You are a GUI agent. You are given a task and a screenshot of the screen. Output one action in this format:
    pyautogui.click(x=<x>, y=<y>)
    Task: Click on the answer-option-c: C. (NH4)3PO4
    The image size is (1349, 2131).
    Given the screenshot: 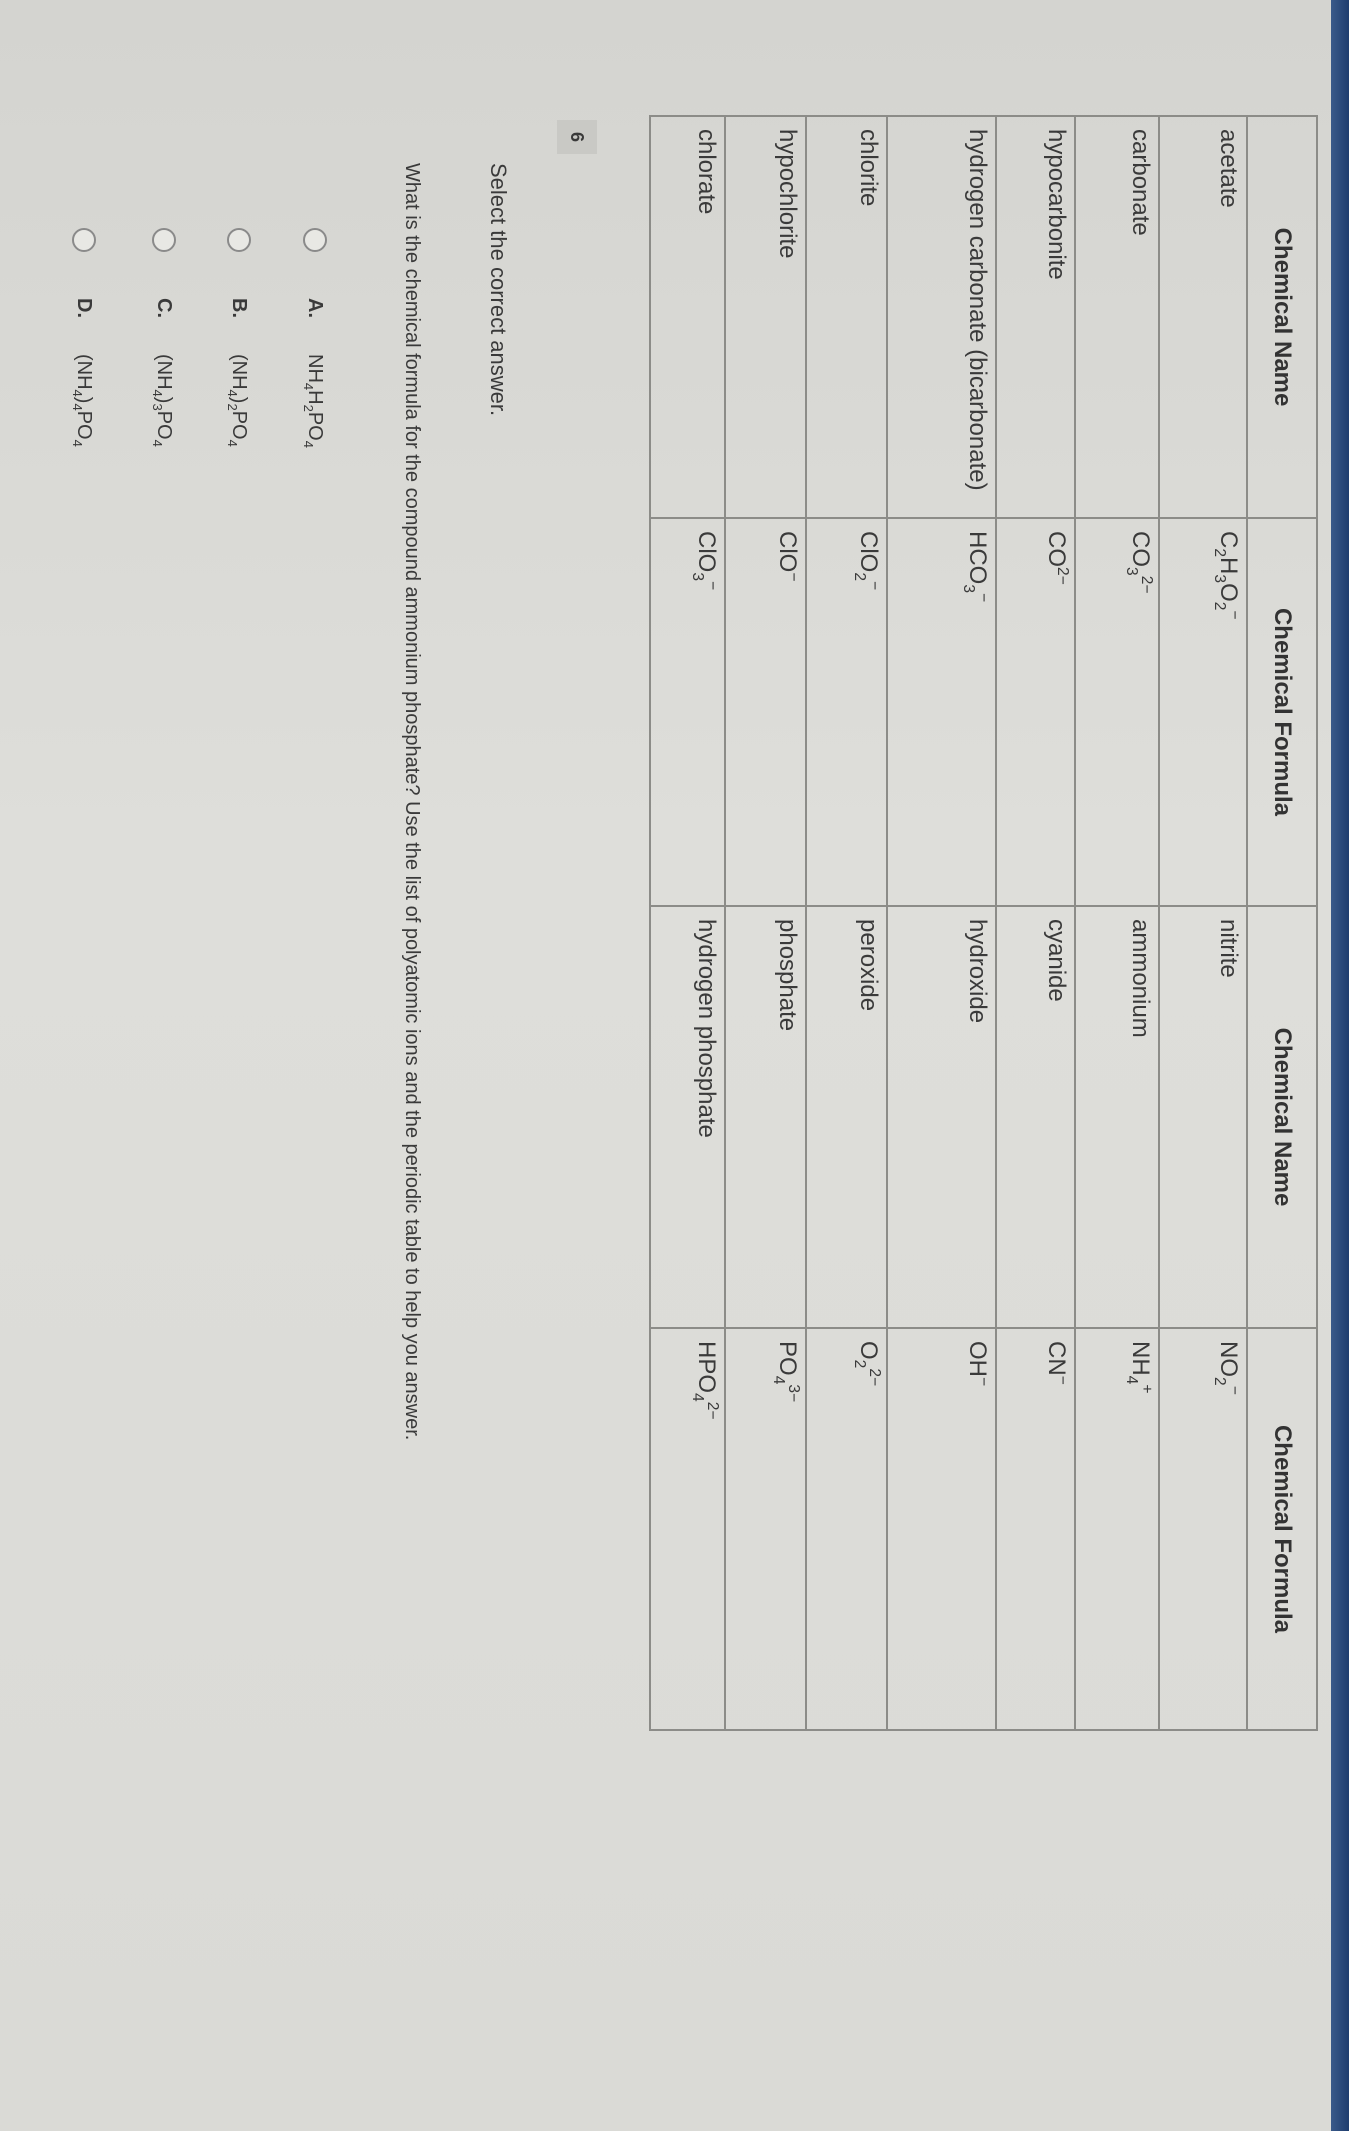 What is the action you would take?
    pyautogui.click(x=163, y=337)
    